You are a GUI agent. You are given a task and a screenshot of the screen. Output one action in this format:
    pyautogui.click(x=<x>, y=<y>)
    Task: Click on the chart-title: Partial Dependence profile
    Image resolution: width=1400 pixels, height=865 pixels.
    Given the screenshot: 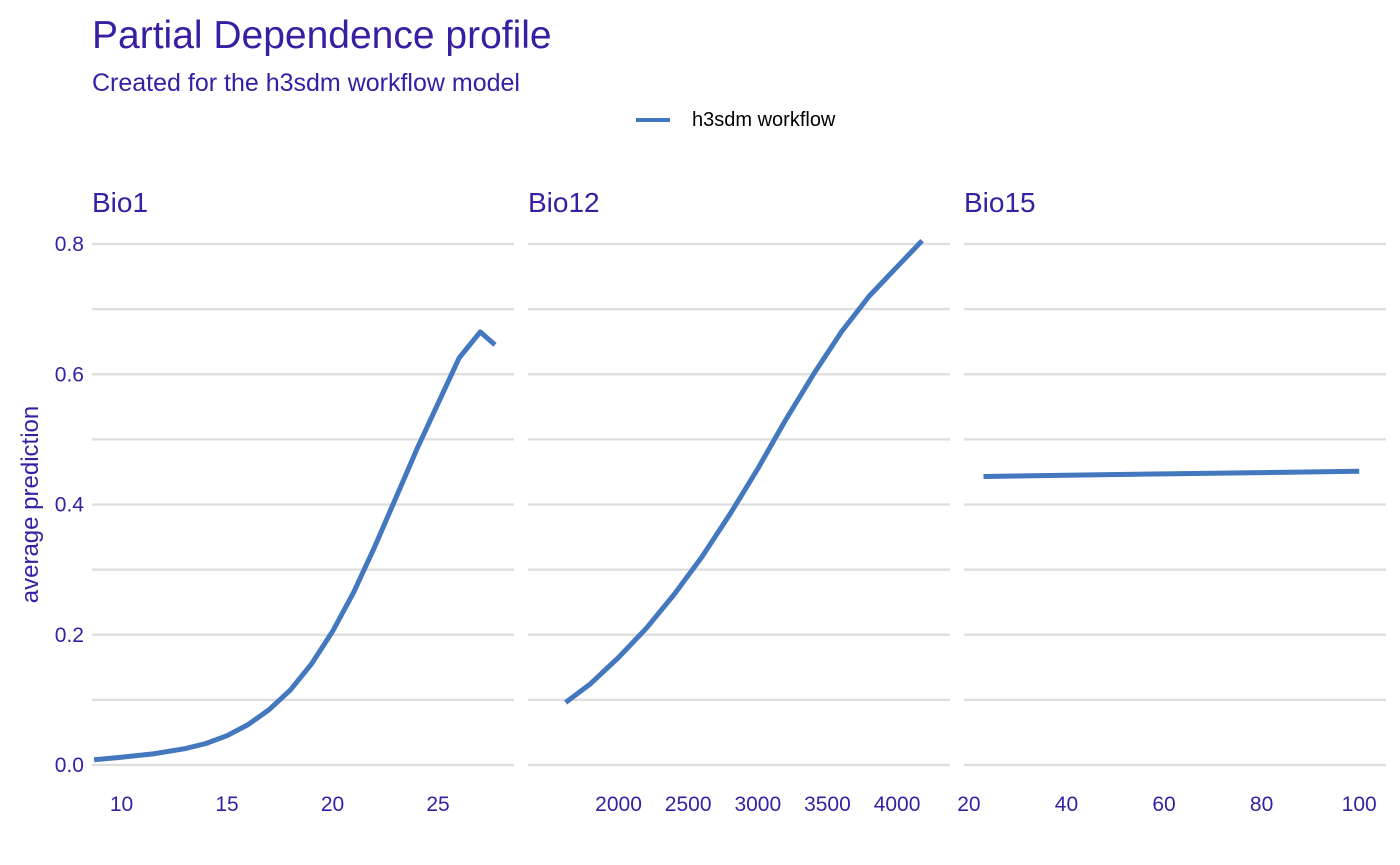 What is the action you would take?
    pyautogui.click(x=322, y=35)
    